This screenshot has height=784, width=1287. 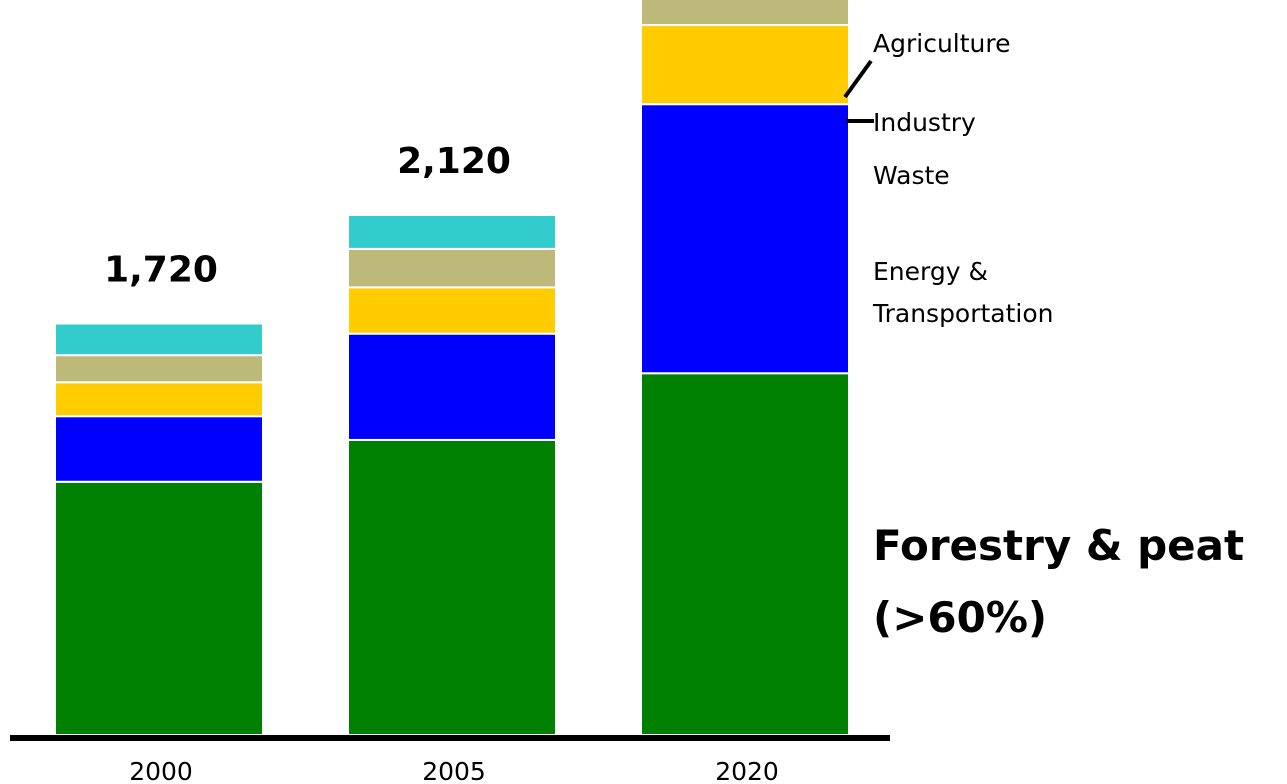 What do you see at coordinates (452, 268) in the screenshot?
I see `bar-segment-2005-industry` at bounding box center [452, 268].